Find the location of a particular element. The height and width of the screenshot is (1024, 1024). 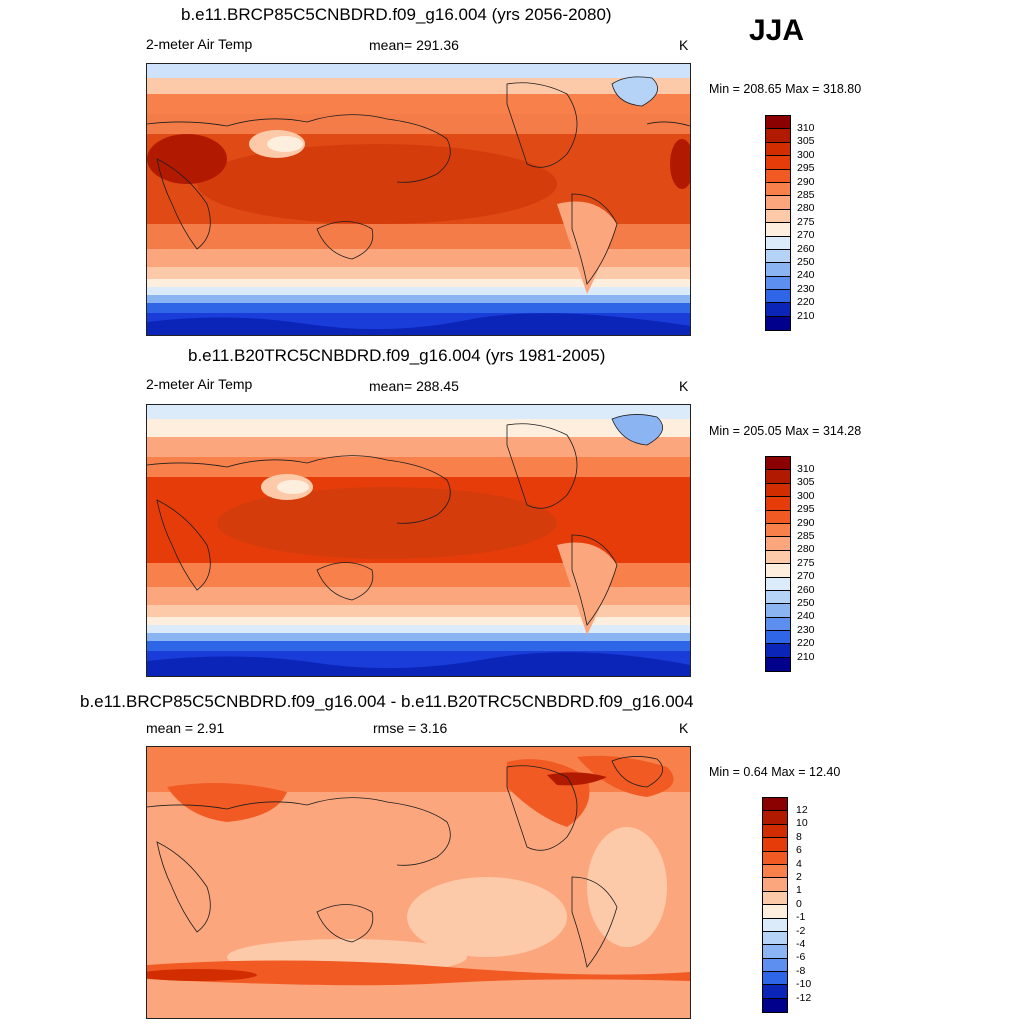

panel-1-map-field is located at coordinates (418, 199).